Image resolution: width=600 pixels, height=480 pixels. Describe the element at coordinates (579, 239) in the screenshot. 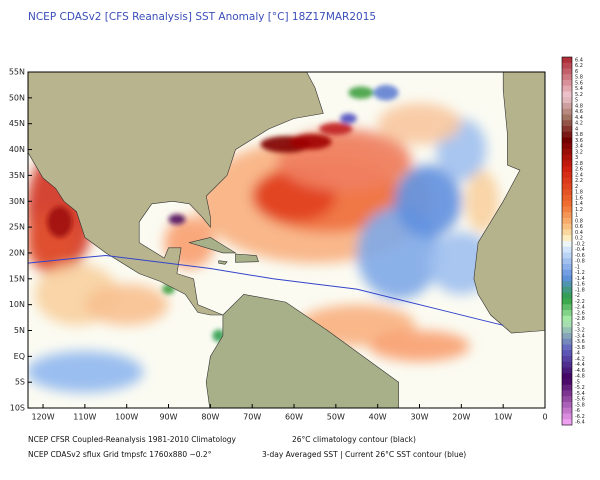

I see `colorbar-label: 0.2` at that location.